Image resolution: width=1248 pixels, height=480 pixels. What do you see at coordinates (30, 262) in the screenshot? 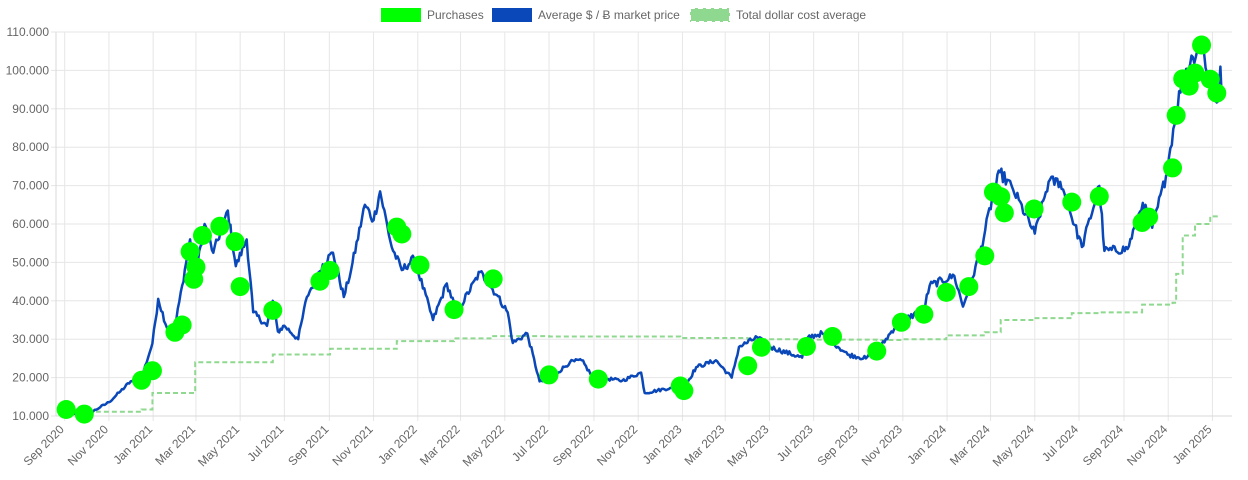
I see `y-tick-label: 50.000` at bounding box center [30, 262].